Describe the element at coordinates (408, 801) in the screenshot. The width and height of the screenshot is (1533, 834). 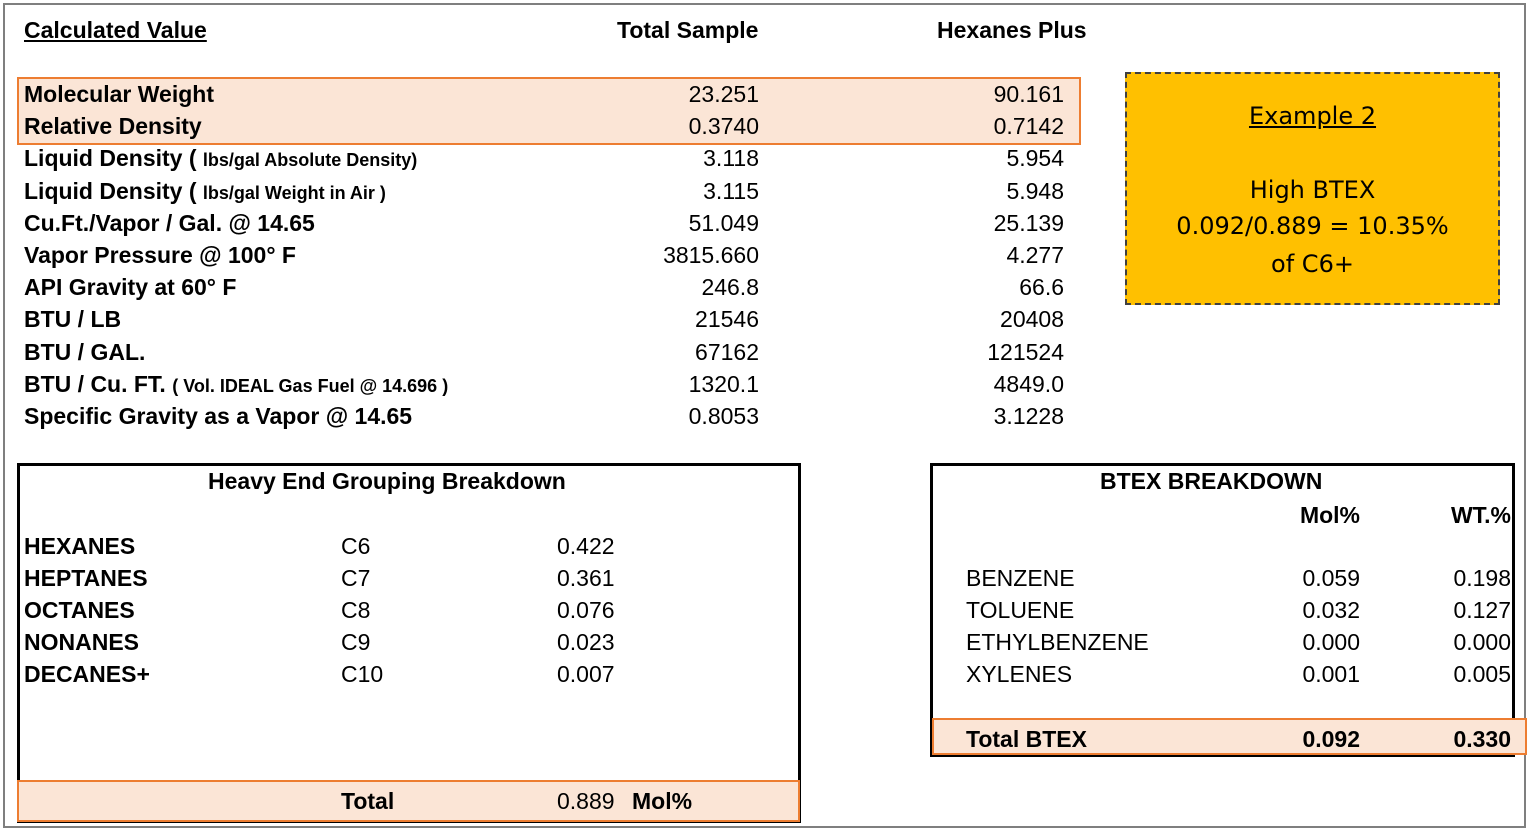
I see `heavy-end-total-row` at that location.